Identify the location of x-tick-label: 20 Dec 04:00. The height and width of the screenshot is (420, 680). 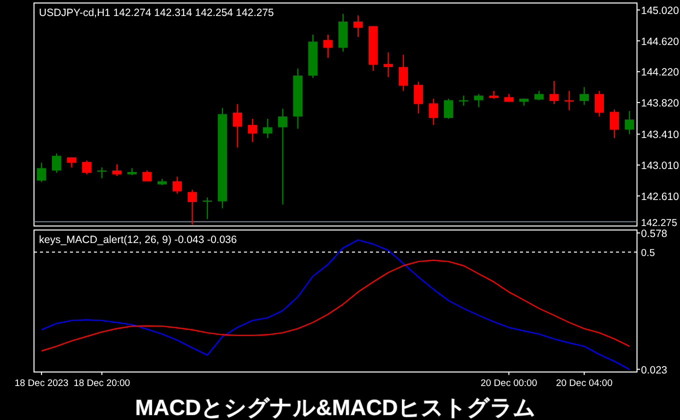
(584, 383).